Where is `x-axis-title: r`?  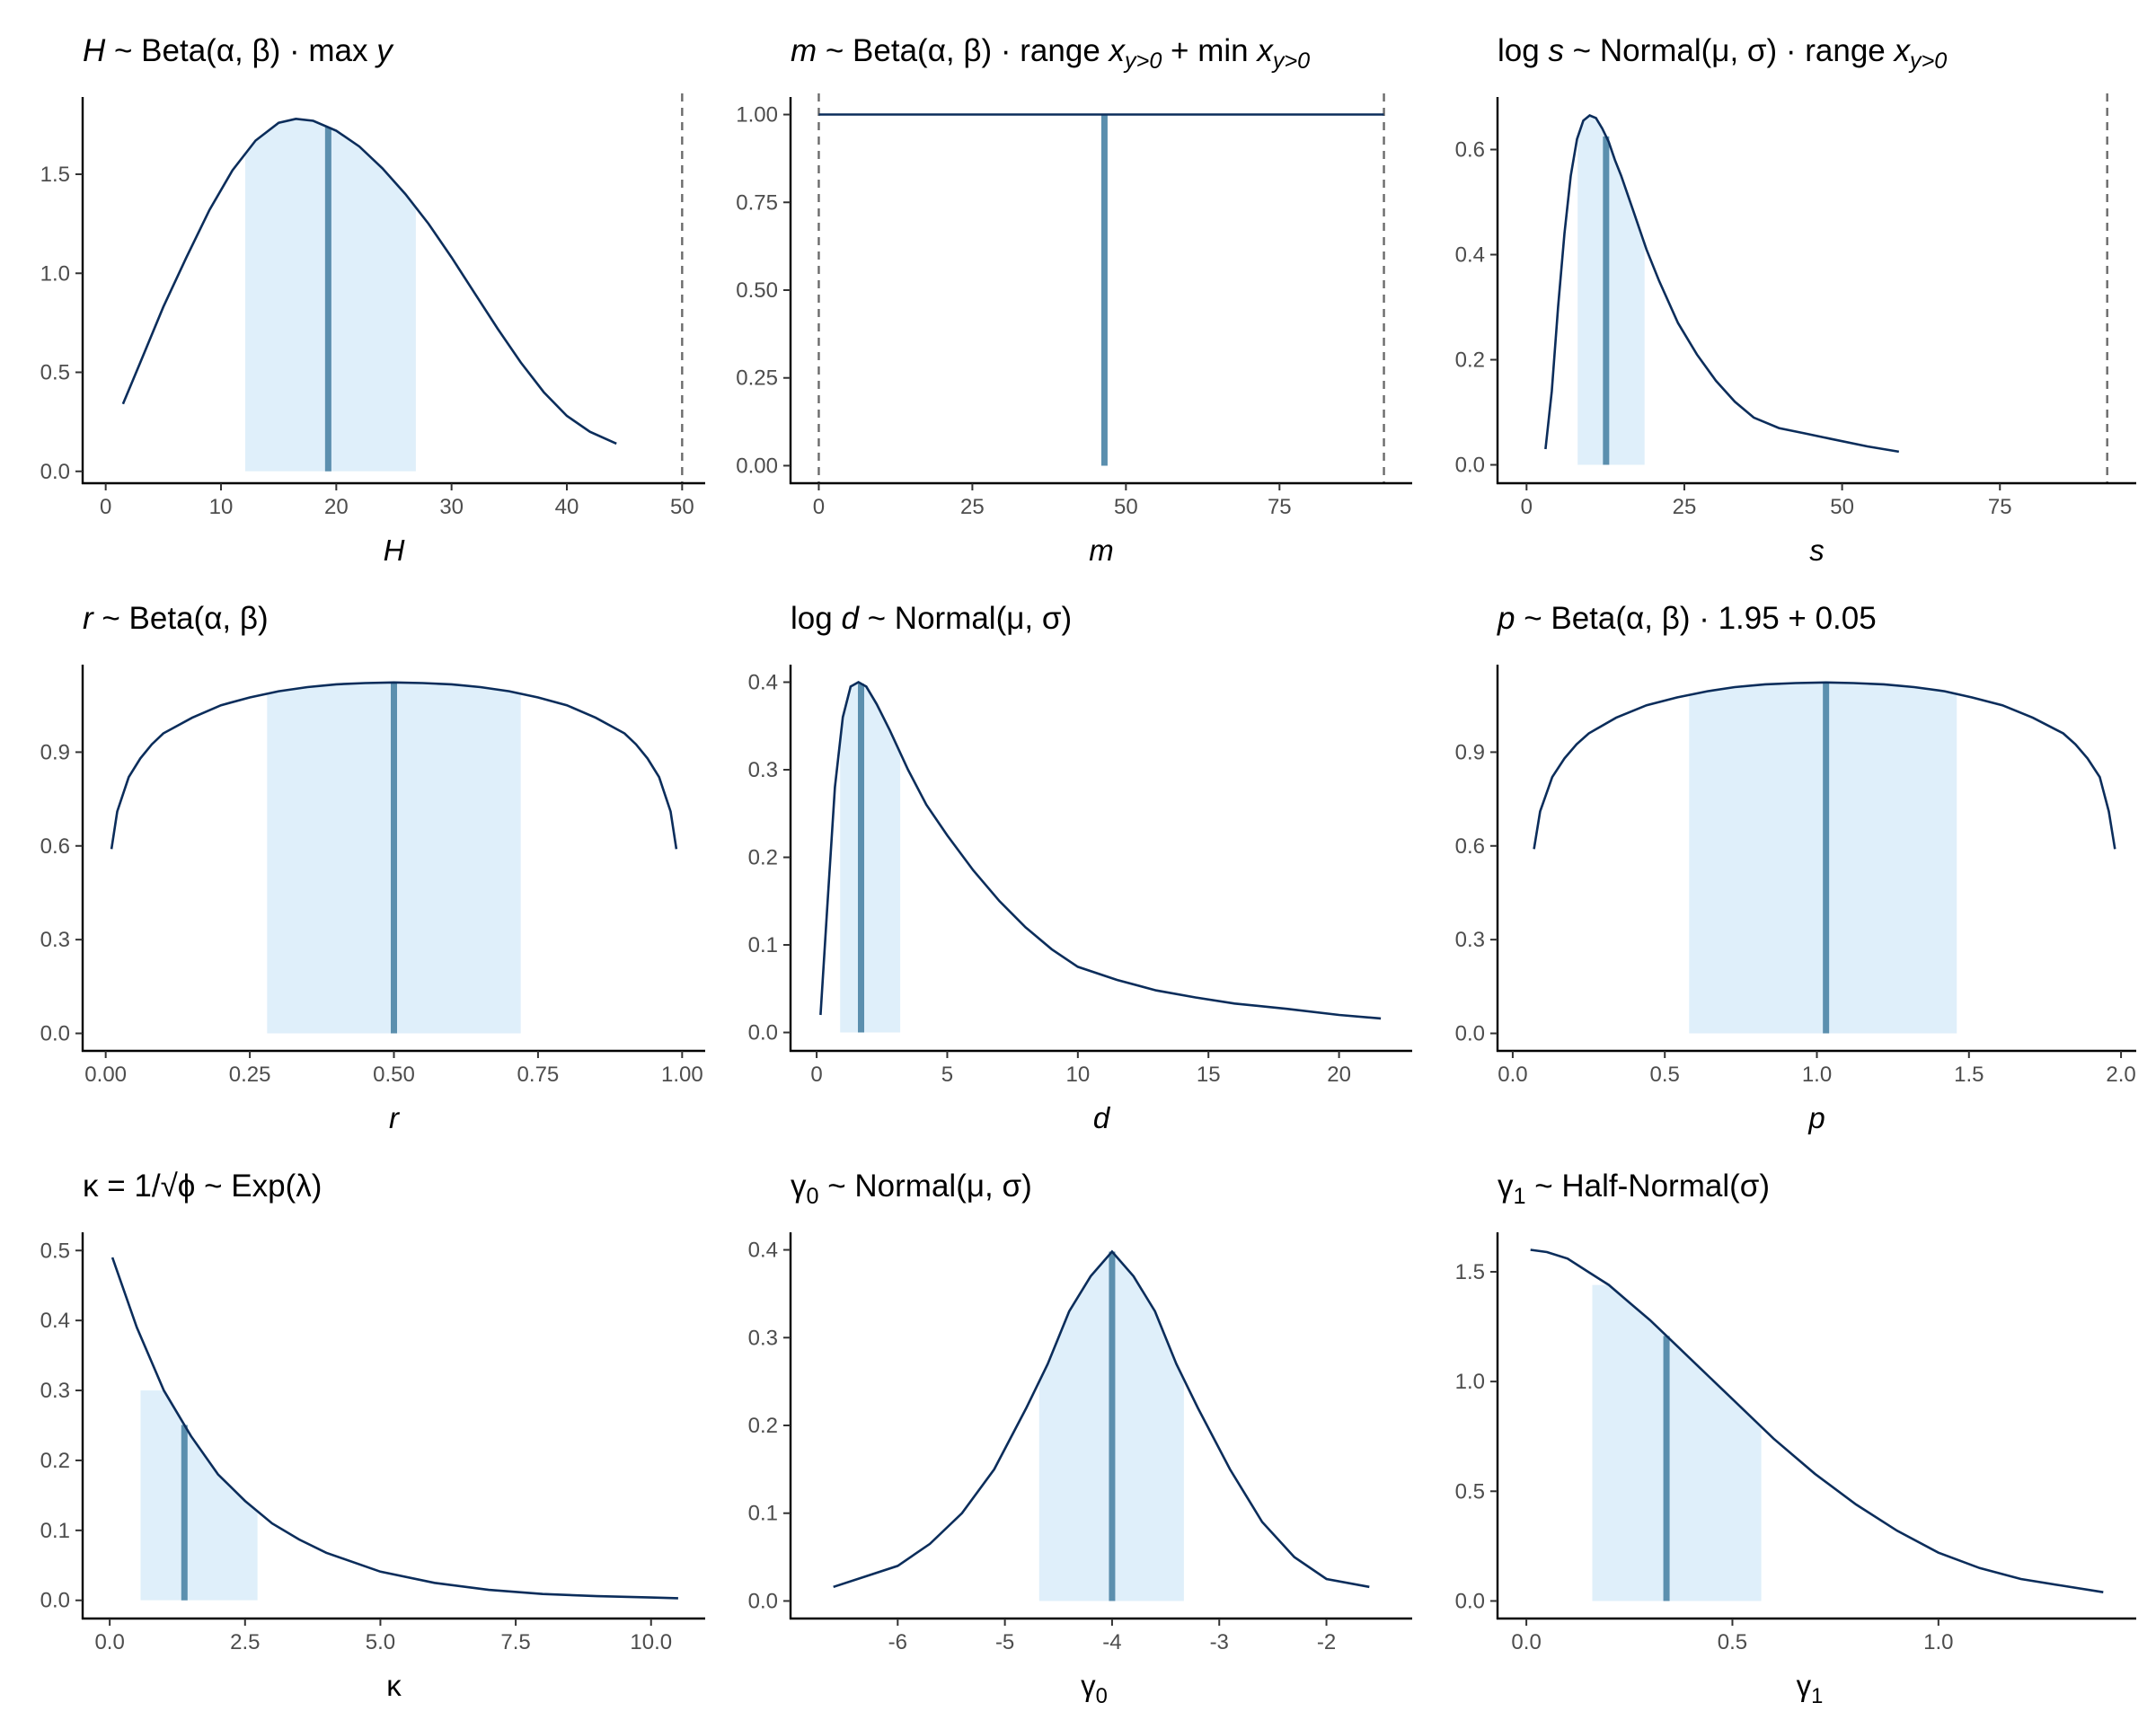 x-axis-title: r is located at coordinates (395, 1117).